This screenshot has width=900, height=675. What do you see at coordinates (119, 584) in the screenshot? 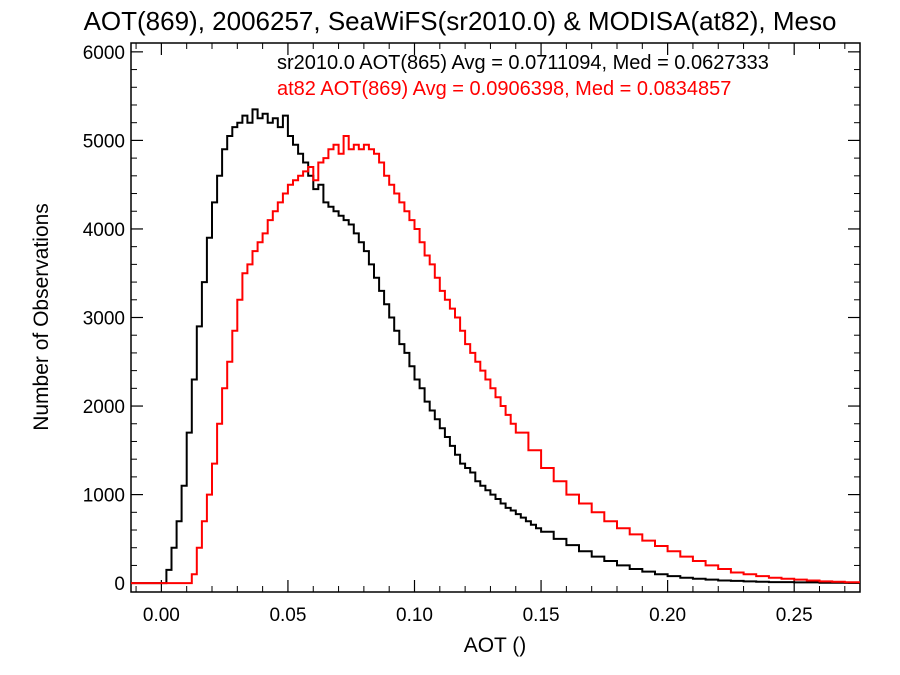
I see `y-tick-label: 0` at bounding box center [119, 584].